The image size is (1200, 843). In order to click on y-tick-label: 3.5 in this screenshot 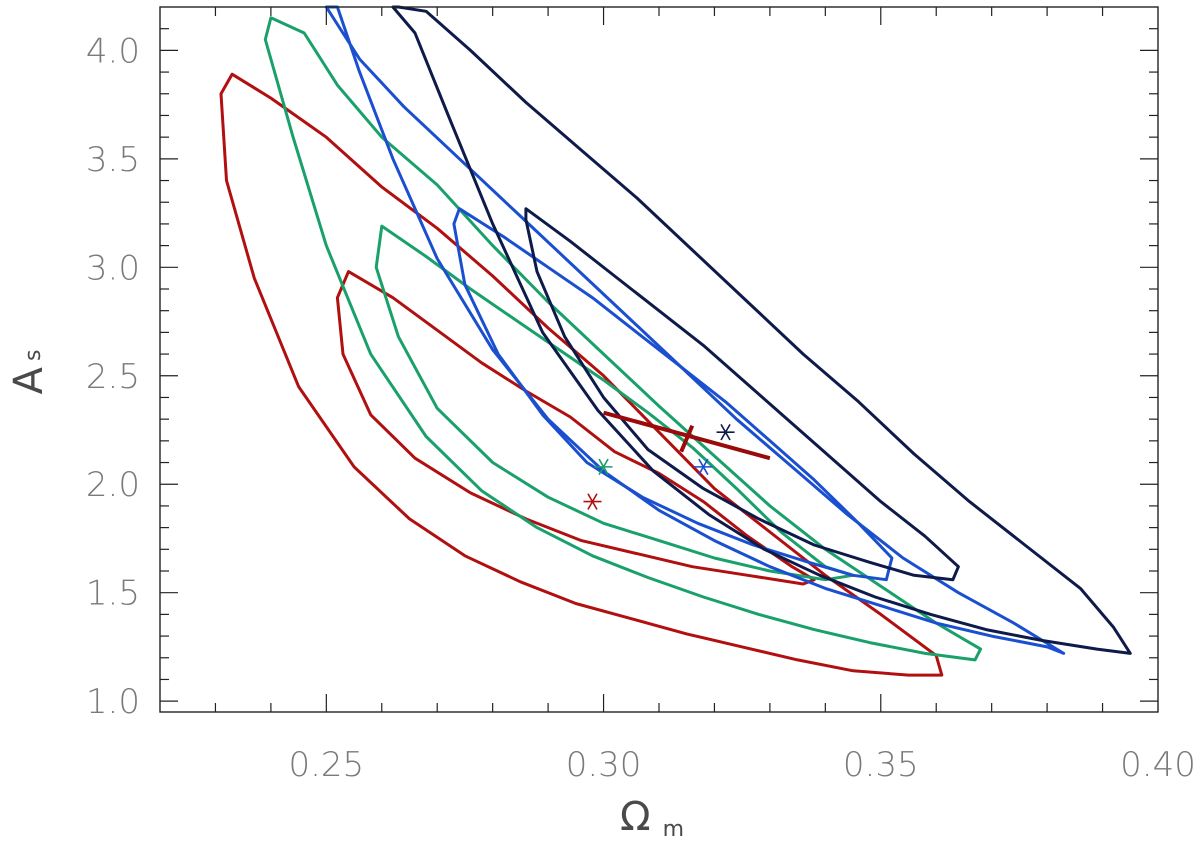, I will do `click(113, 160)`.